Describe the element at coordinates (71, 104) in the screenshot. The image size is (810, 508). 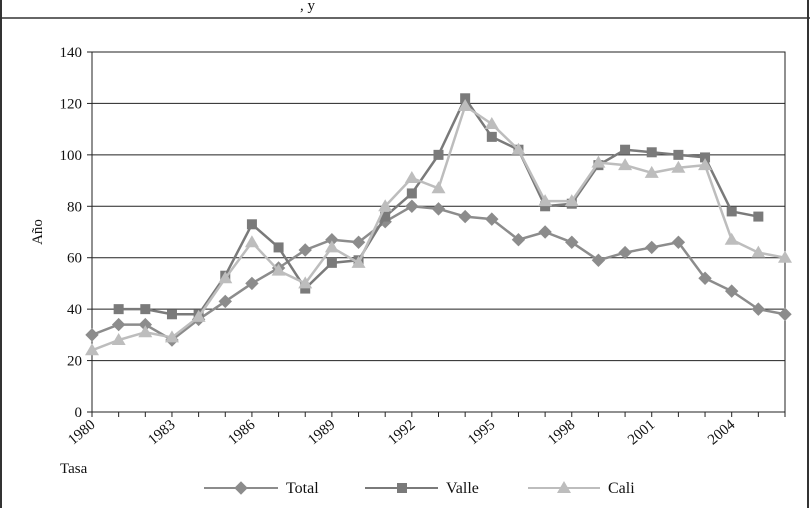
I see `y-tick-label: 120` at that location.